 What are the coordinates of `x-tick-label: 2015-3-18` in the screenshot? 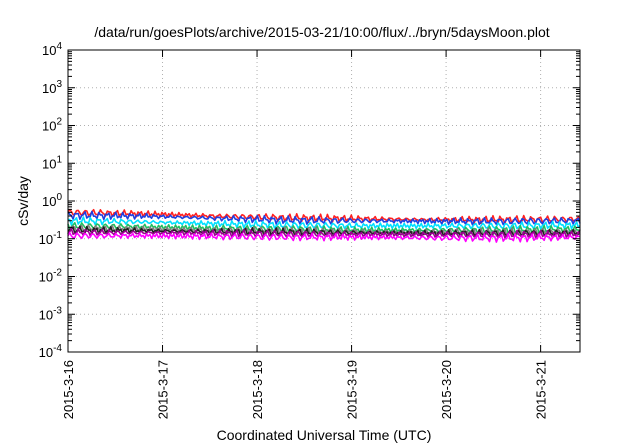 It's located at (257, 389).